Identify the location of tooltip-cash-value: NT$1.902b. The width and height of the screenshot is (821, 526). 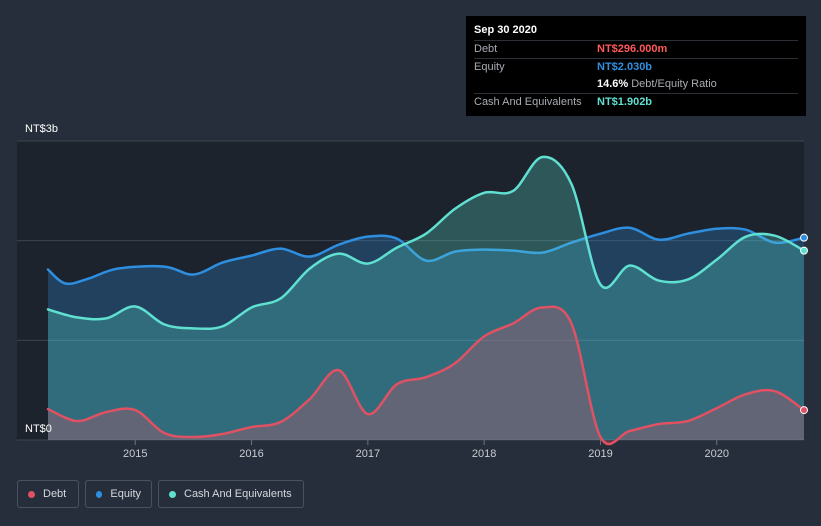
(625, 102).